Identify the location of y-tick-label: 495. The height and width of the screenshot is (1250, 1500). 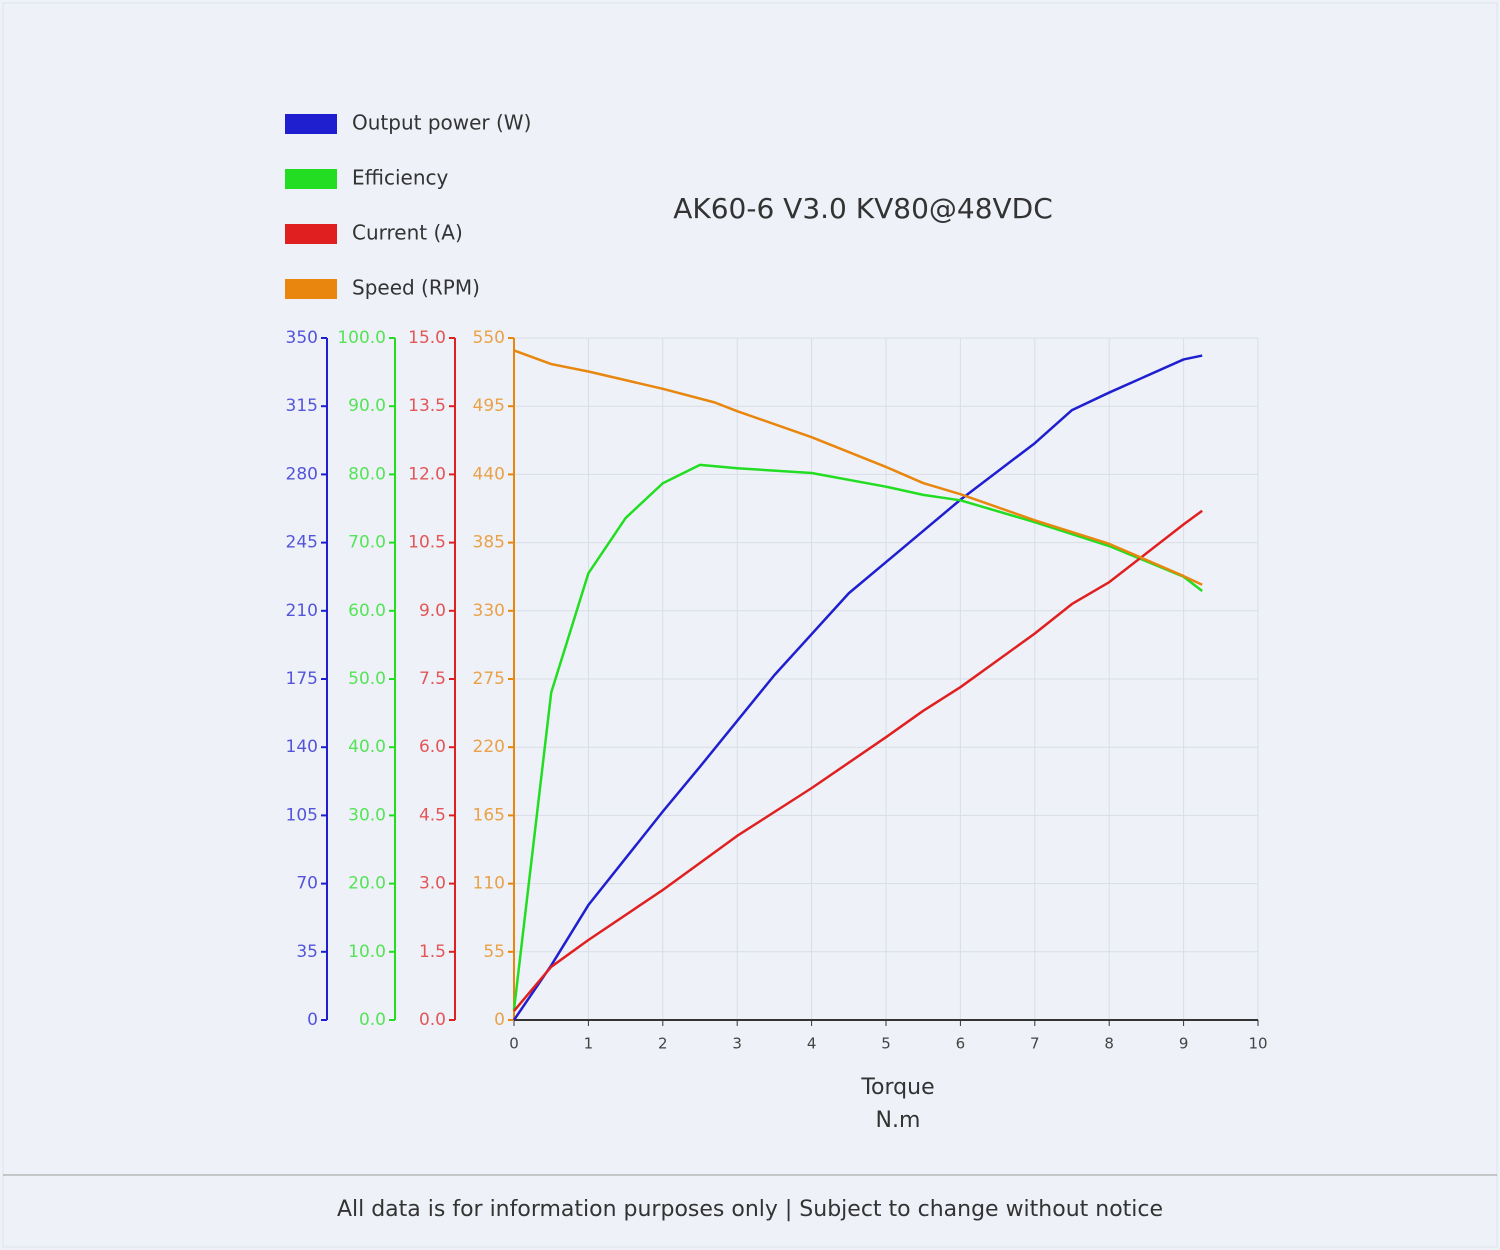
(489, 406).